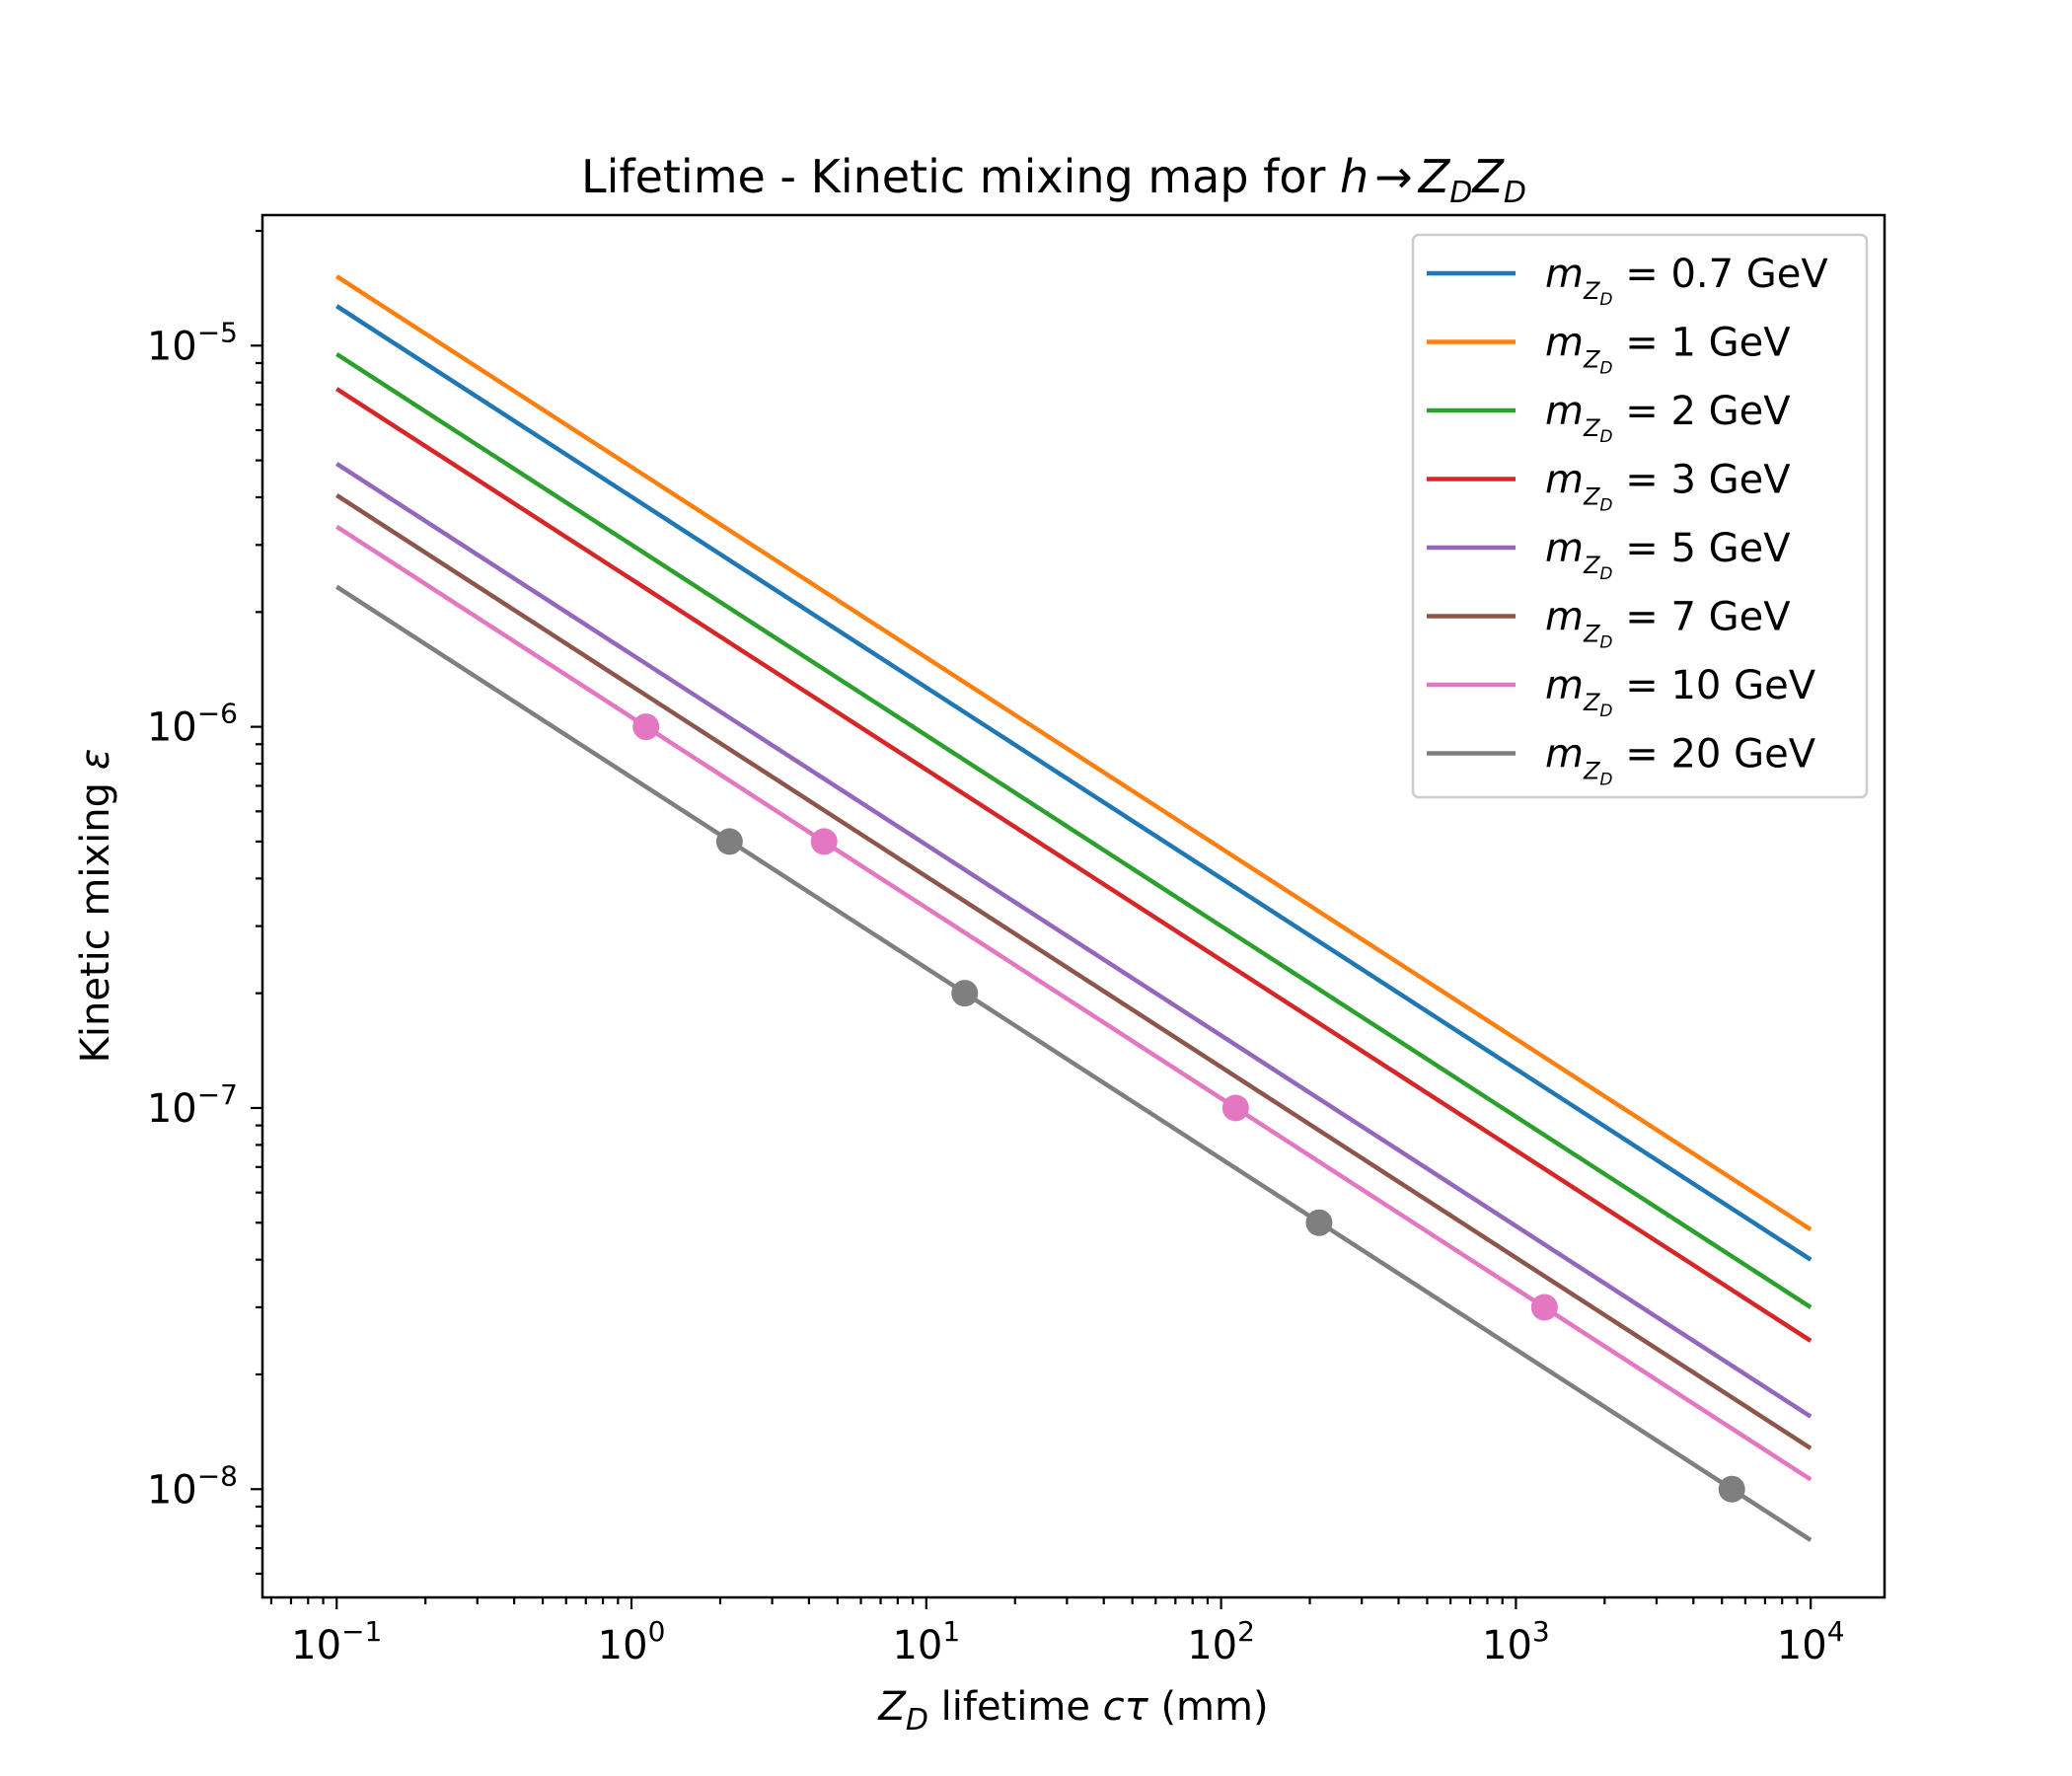 The width and height of the screenshot is (2072, 1776). Describe the element at coordinates (926, 1642) in the screenshot. I see `x-tick-label-2: 10¹` at that location.